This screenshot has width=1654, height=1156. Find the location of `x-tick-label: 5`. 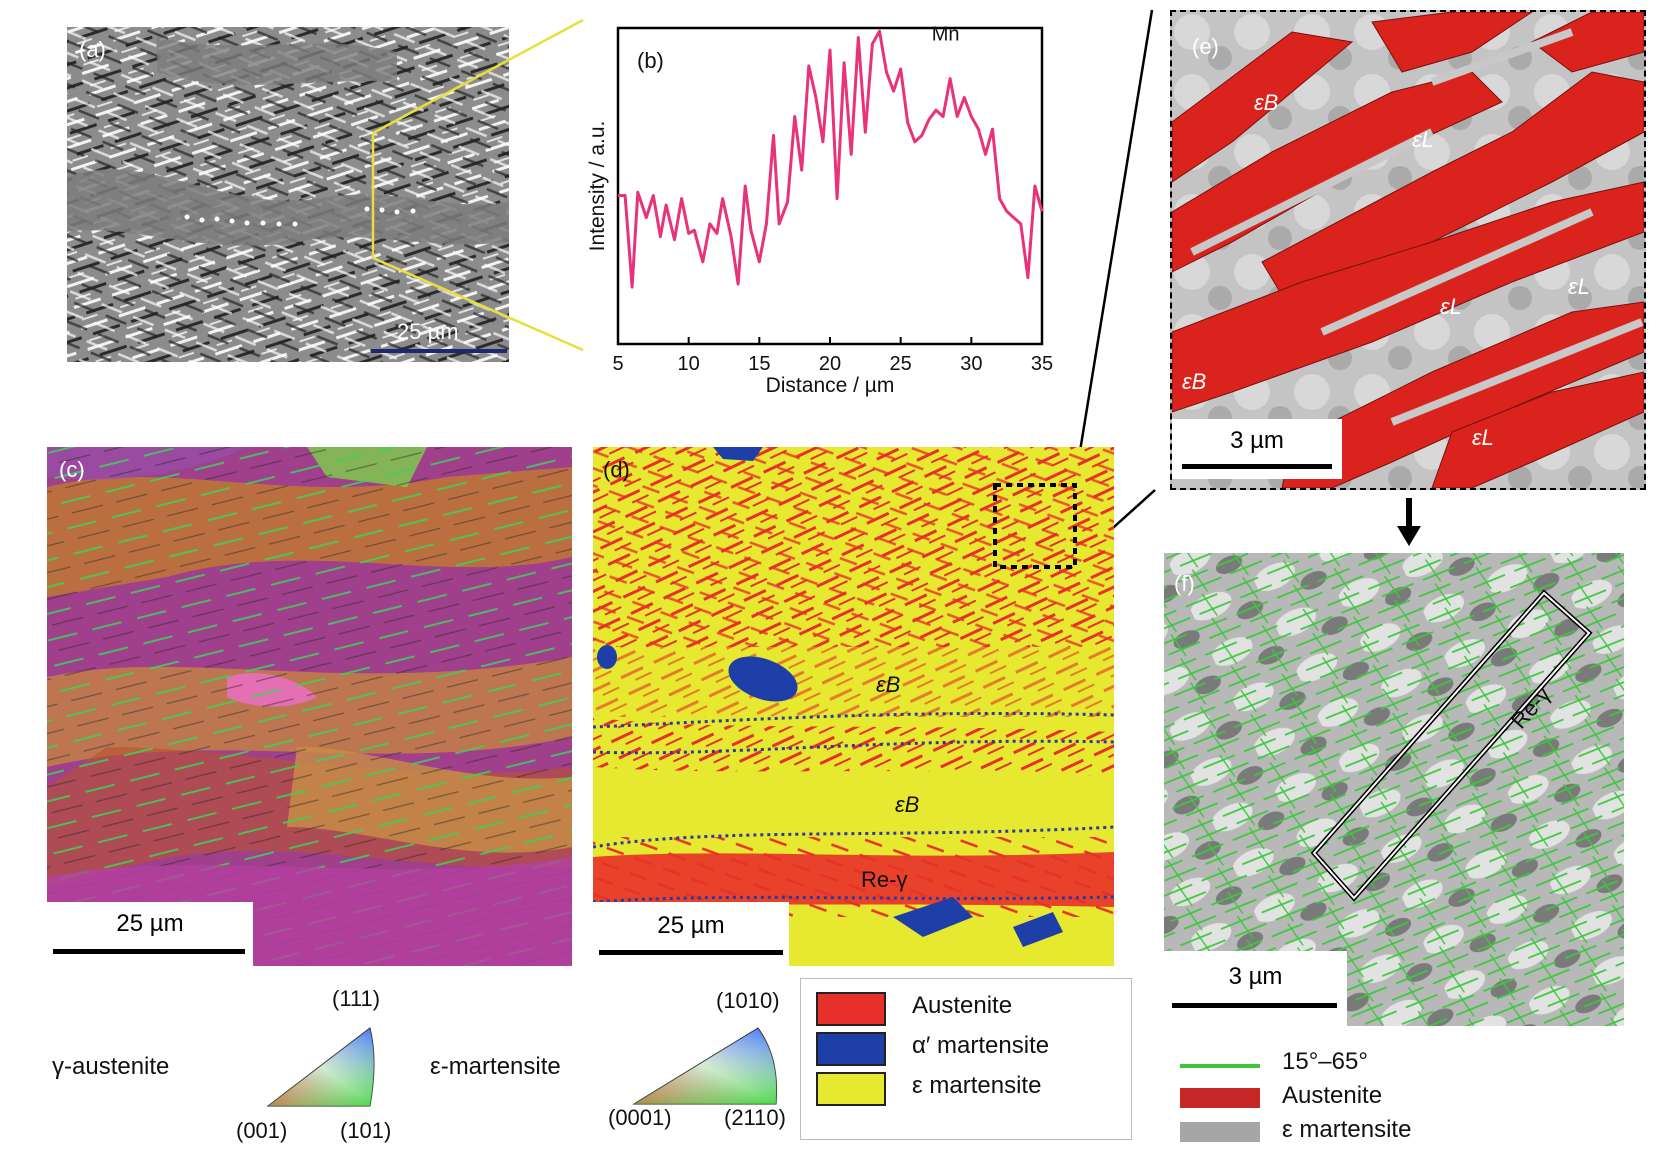

x-tick-label: 5 is located at coordinates (617, 364).